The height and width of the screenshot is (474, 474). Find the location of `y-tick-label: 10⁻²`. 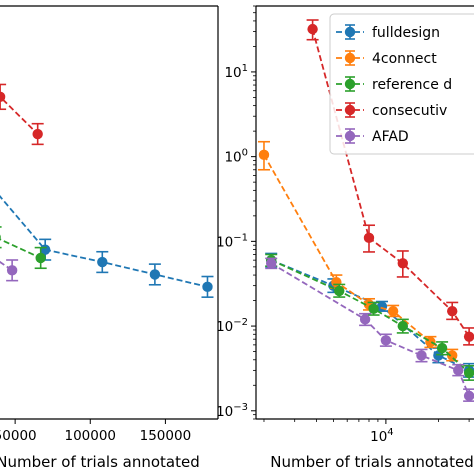

y-tick-label: 10⁻² is located at coordinates (232, 326).